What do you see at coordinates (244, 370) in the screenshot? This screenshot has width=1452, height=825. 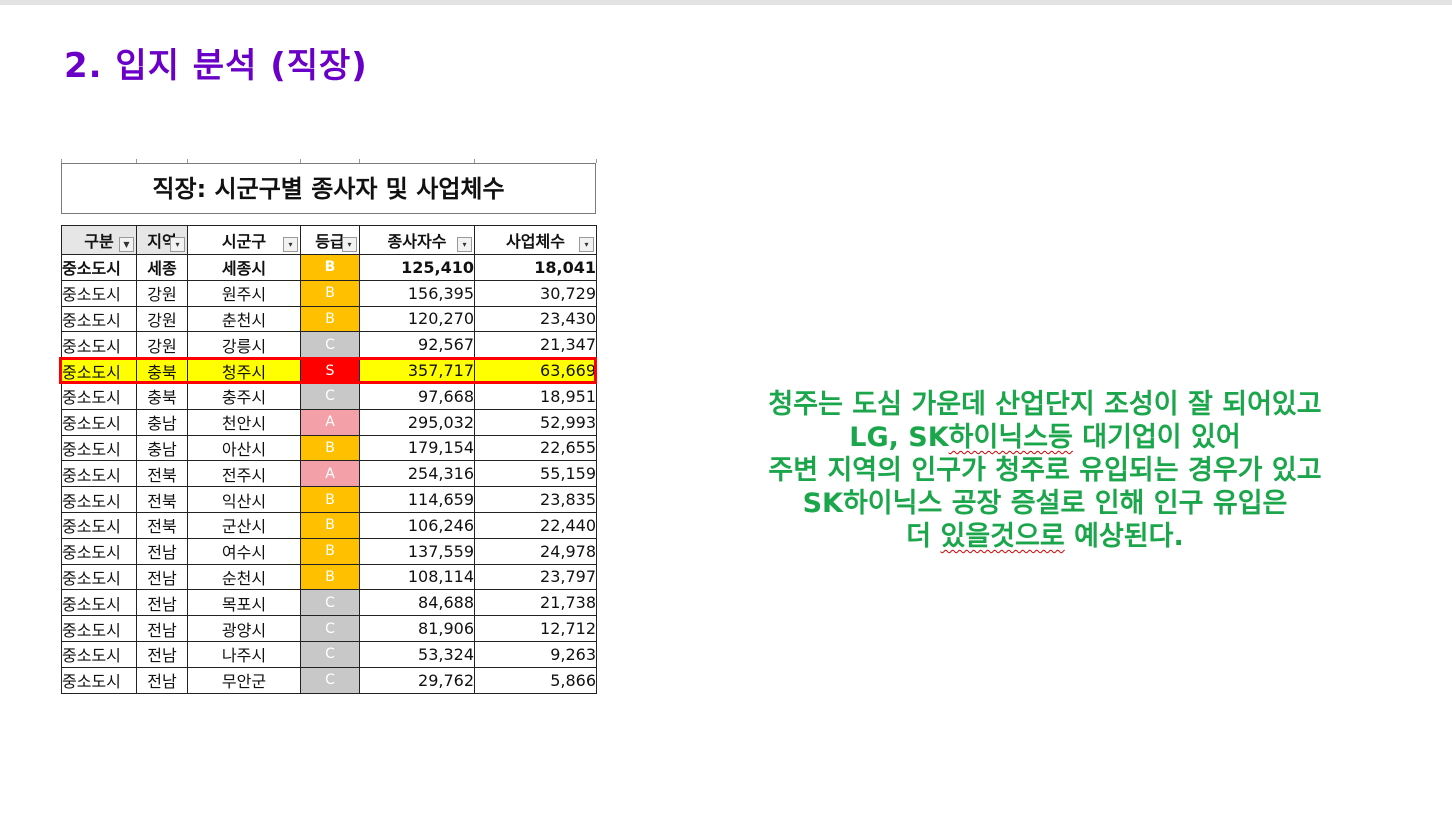 I see `cell-city: 청주시` at bounding box center [244, 370].